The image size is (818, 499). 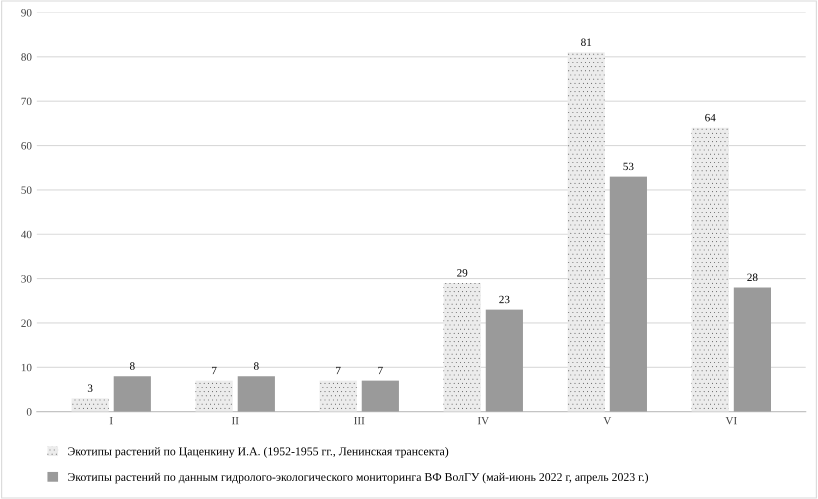 What do you see at coordinates (26, 146) in the screenshot?
I see `y-tick-label: 60` at bounding box center [26, 146].